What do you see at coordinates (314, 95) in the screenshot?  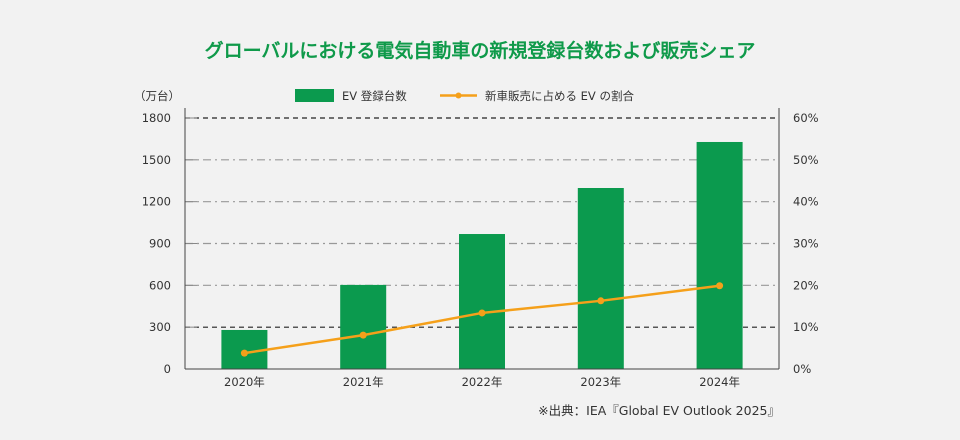 I see `legend-bar-swatch` at bounding box center [314, 95].